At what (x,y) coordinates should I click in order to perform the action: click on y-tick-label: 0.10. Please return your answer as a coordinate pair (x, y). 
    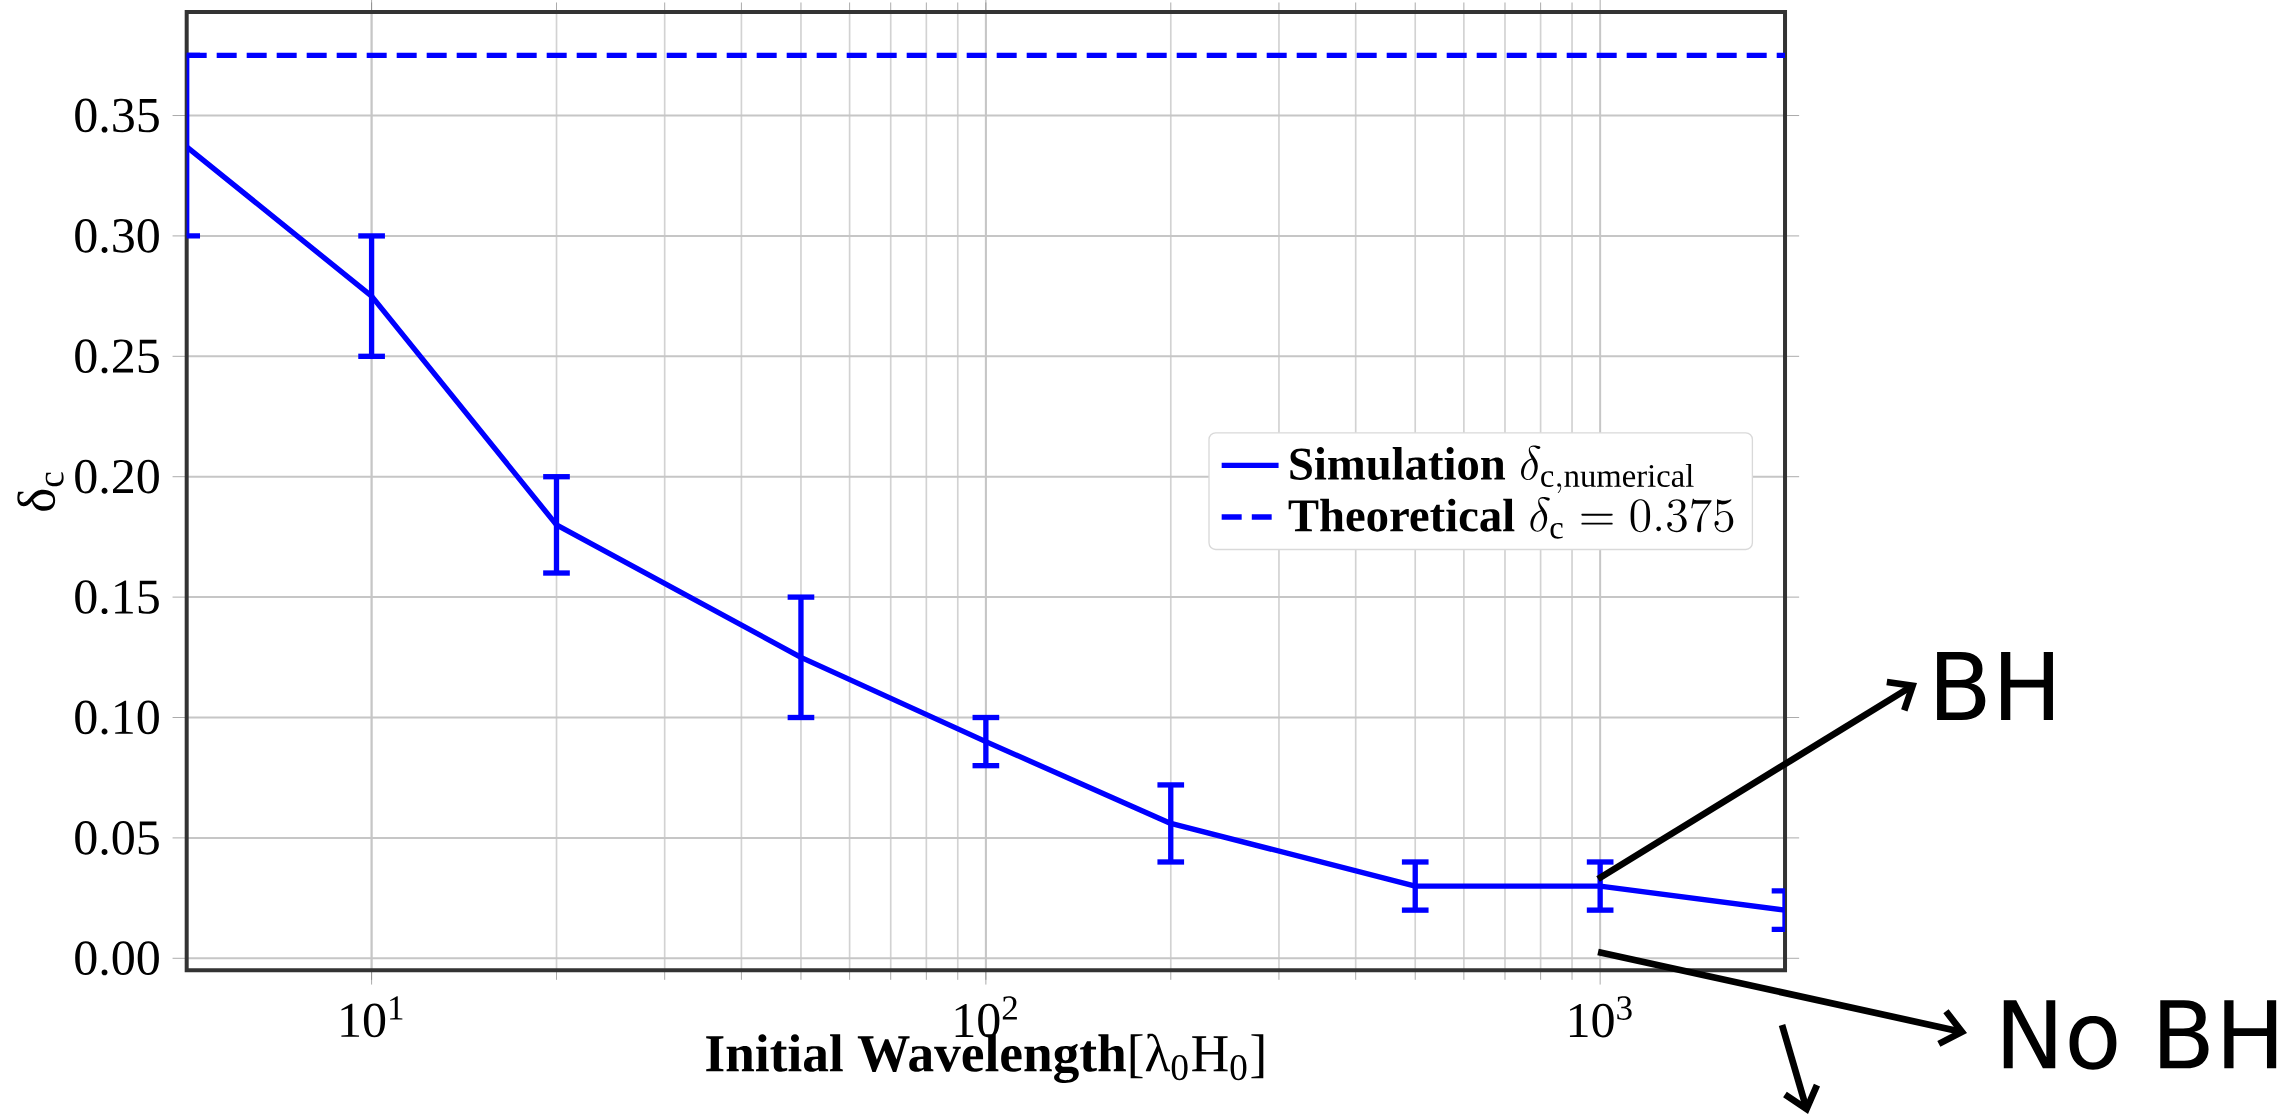
    Looking at the image, I should click on (117, 717).